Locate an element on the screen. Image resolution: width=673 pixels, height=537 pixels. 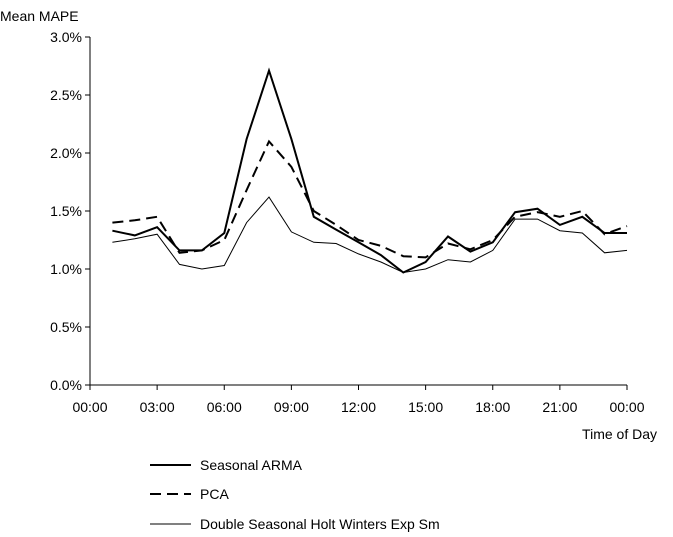
x-tick-label: 12:00 is located at coordinates (358, 407).